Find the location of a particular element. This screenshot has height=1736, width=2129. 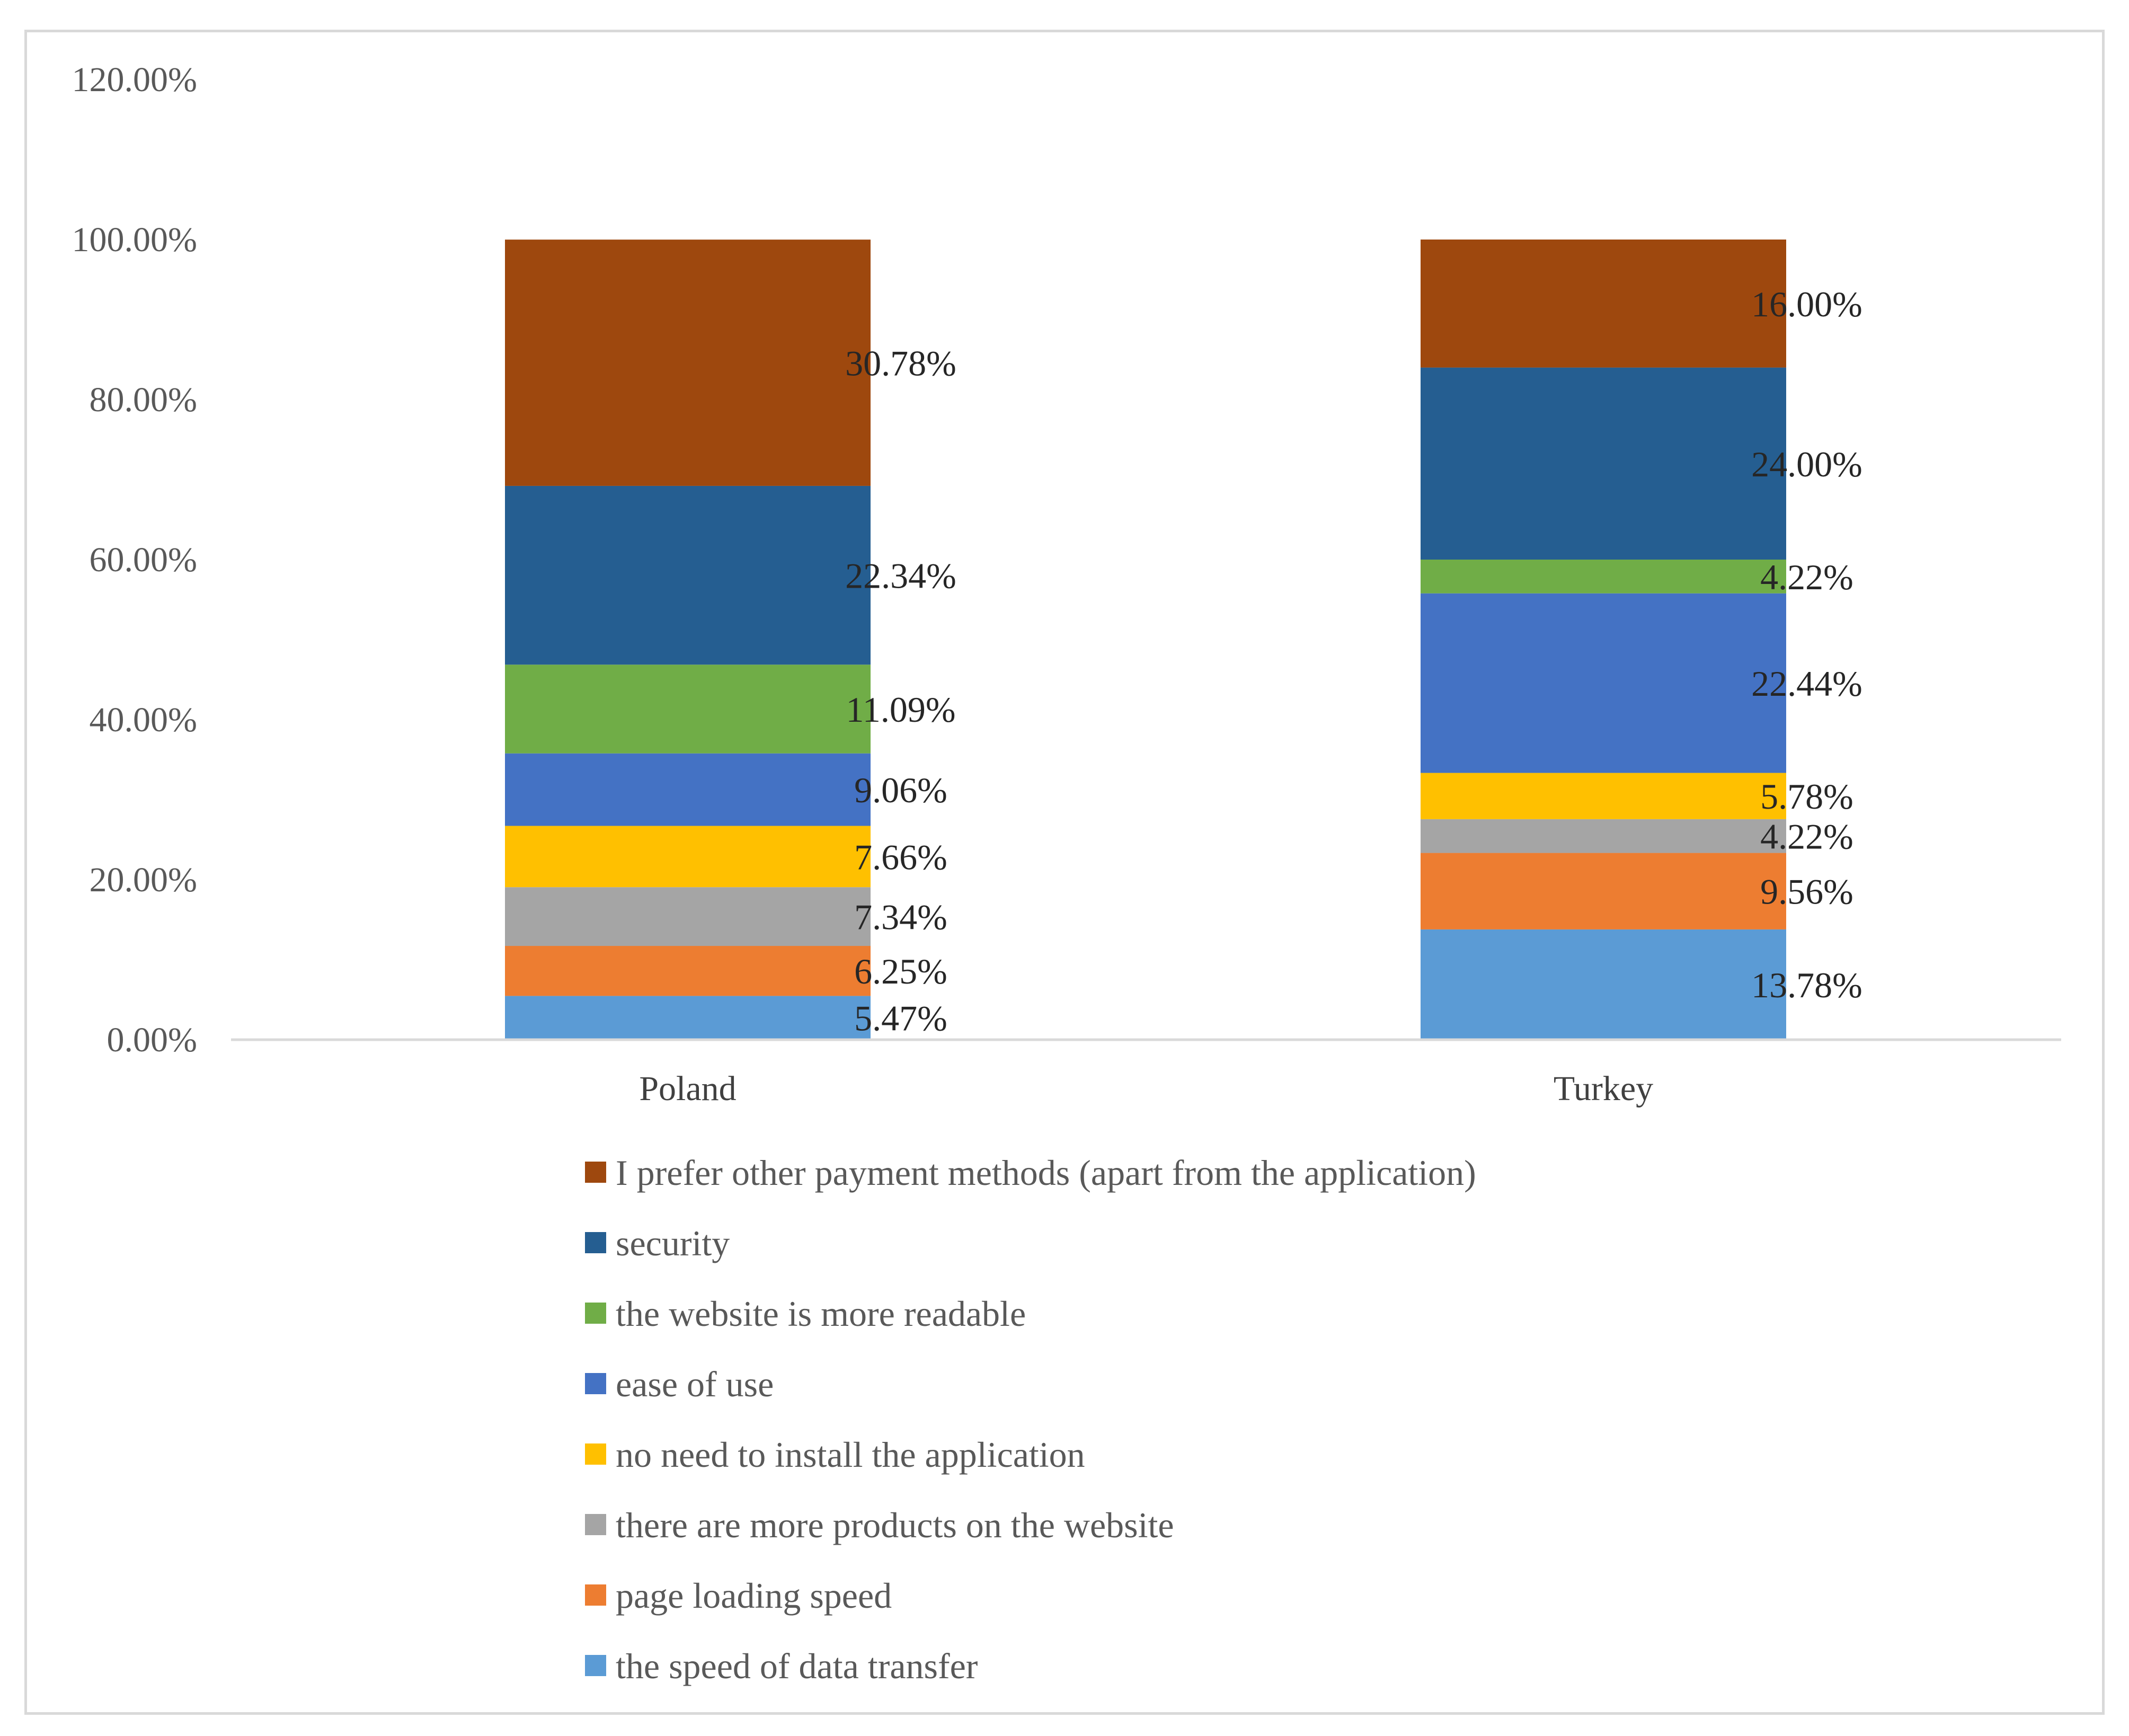

category-label: Turkey is located at coordinates (1603, 1088).